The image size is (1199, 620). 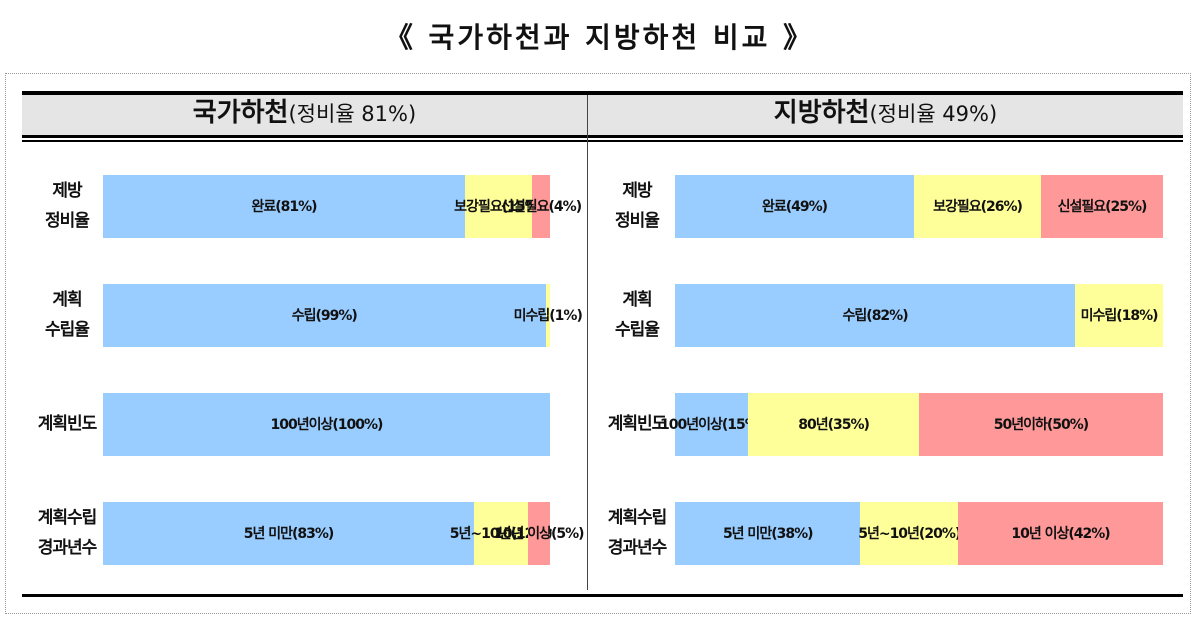 I want to click on bar-segment: 5년~10년(20%), so click(x=909, y=533).